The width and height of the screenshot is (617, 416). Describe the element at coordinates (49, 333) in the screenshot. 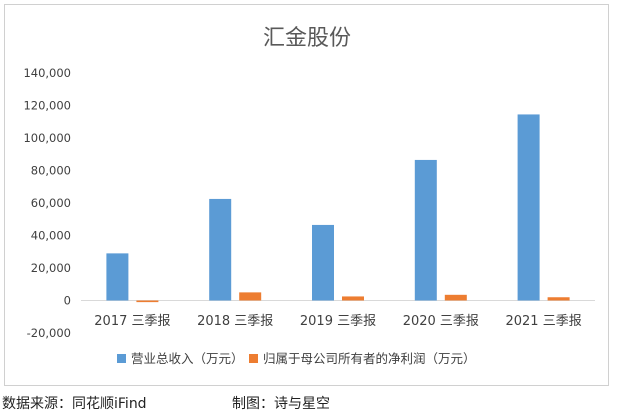

I see `y-tick-label: -20,000` at that location.